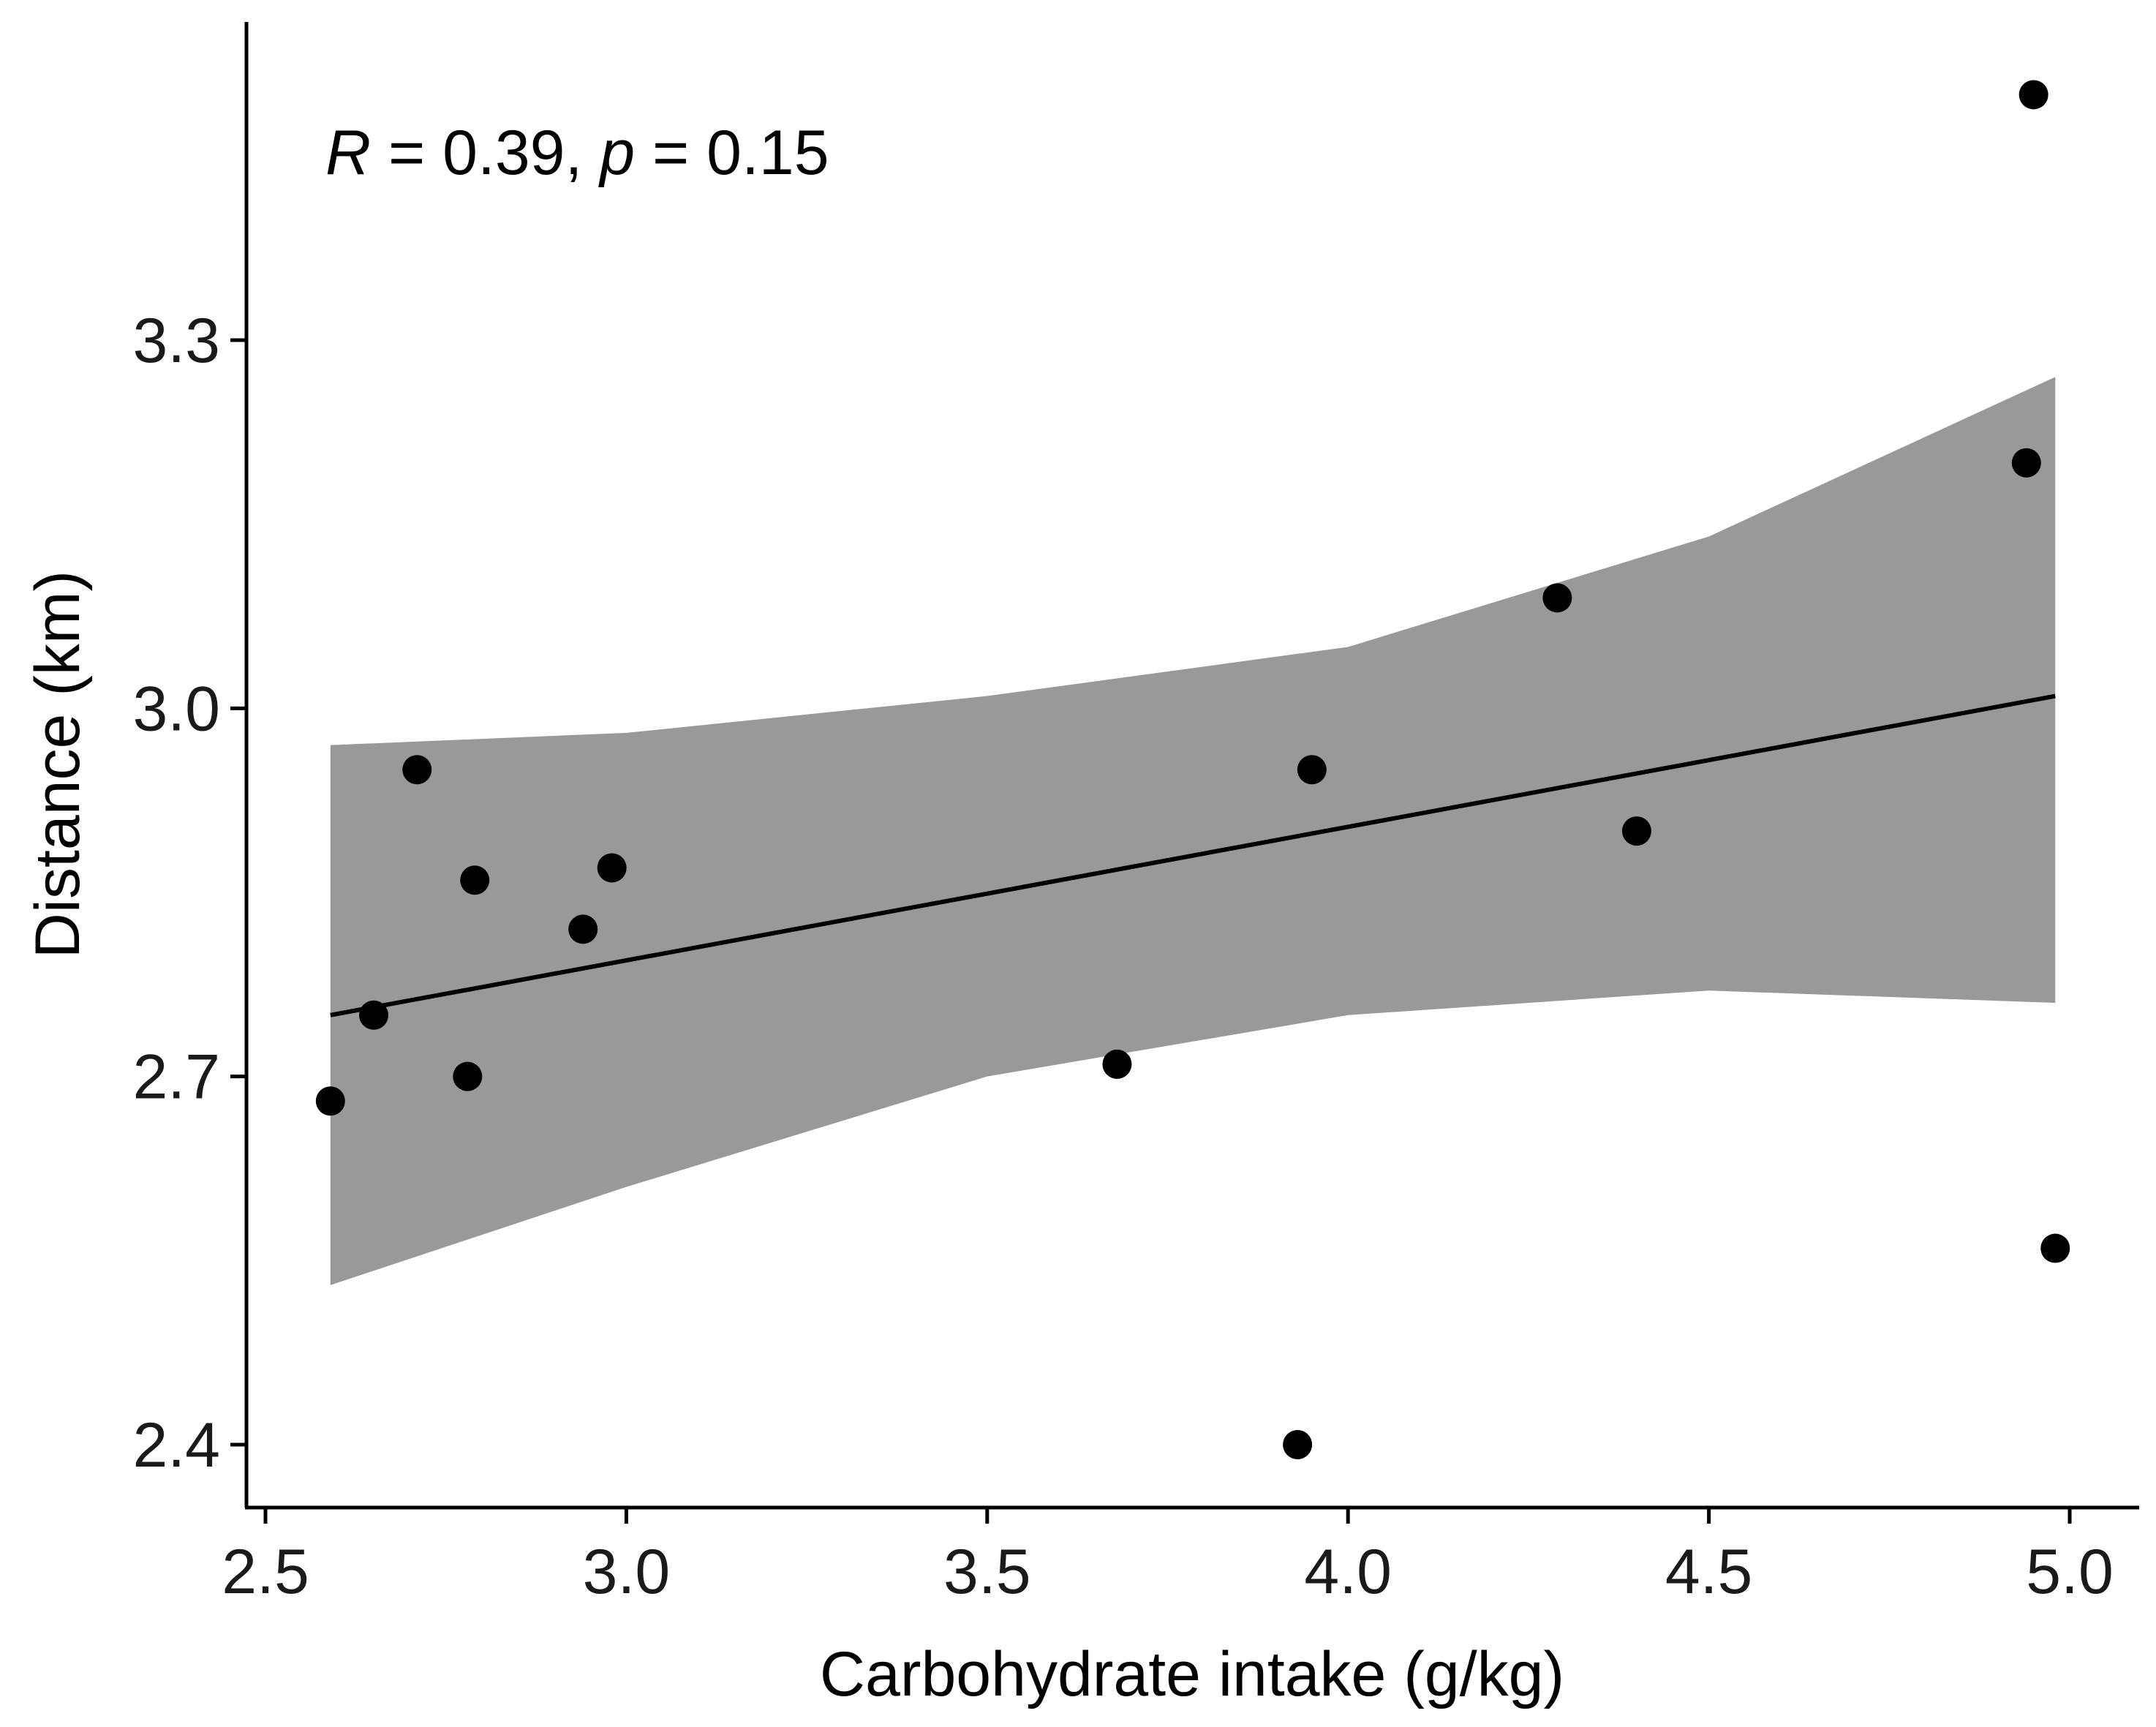 The height and width of the screenshot is (1727, 2156). Describe the element at coordinates (627, 1572) in the screenshot. I see `x-tick-label: 3.0` at that location.